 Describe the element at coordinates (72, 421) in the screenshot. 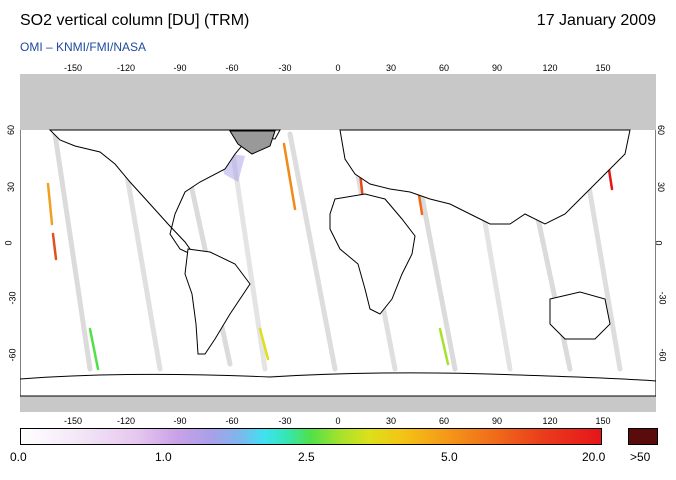

I see `lon-label-bottom: -150` at that location.